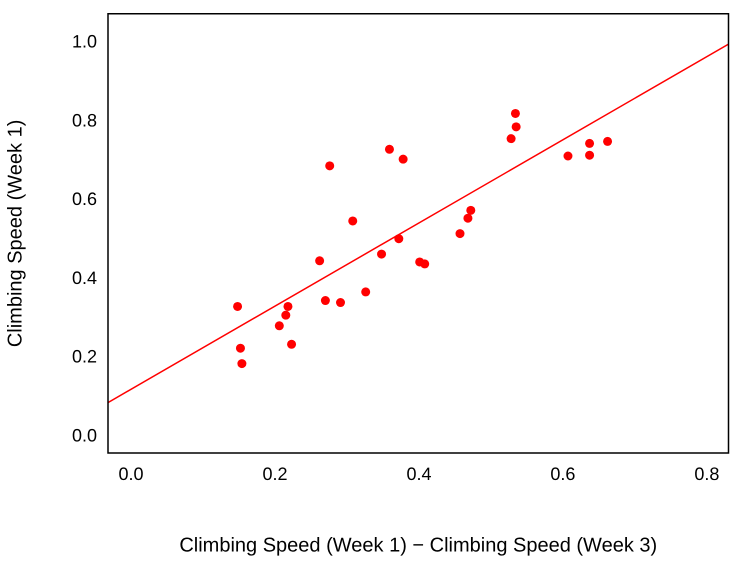  I want to click on y-tick-label: 0.4, so click(84, 278).